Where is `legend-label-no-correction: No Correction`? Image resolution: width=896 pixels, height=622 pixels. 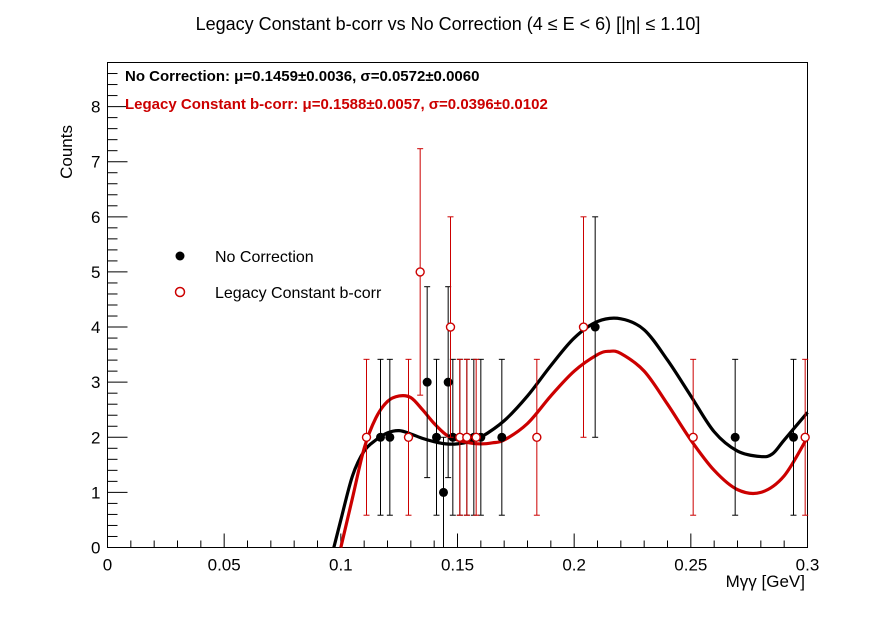 legend-label-no-correction: No Correction is located at coordinates (264, 257).